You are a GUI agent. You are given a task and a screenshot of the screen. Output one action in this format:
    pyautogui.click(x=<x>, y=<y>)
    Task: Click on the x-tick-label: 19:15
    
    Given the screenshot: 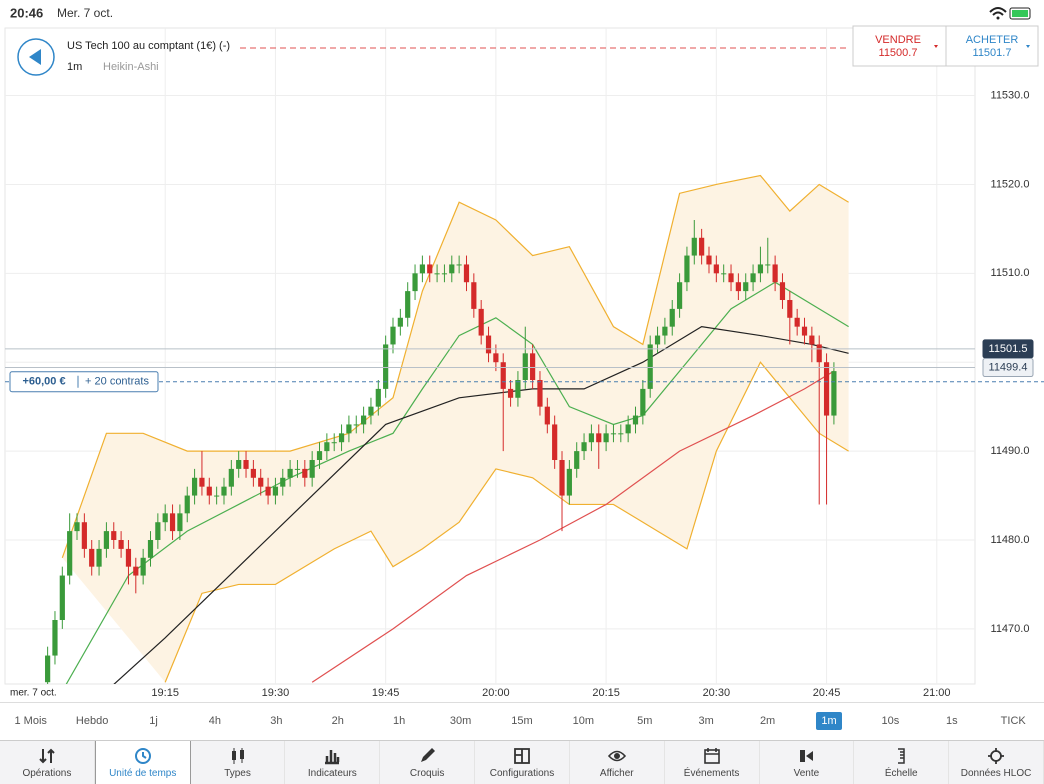 What is the action you would take?
    pyautogui.click(x=165, y=693)
    